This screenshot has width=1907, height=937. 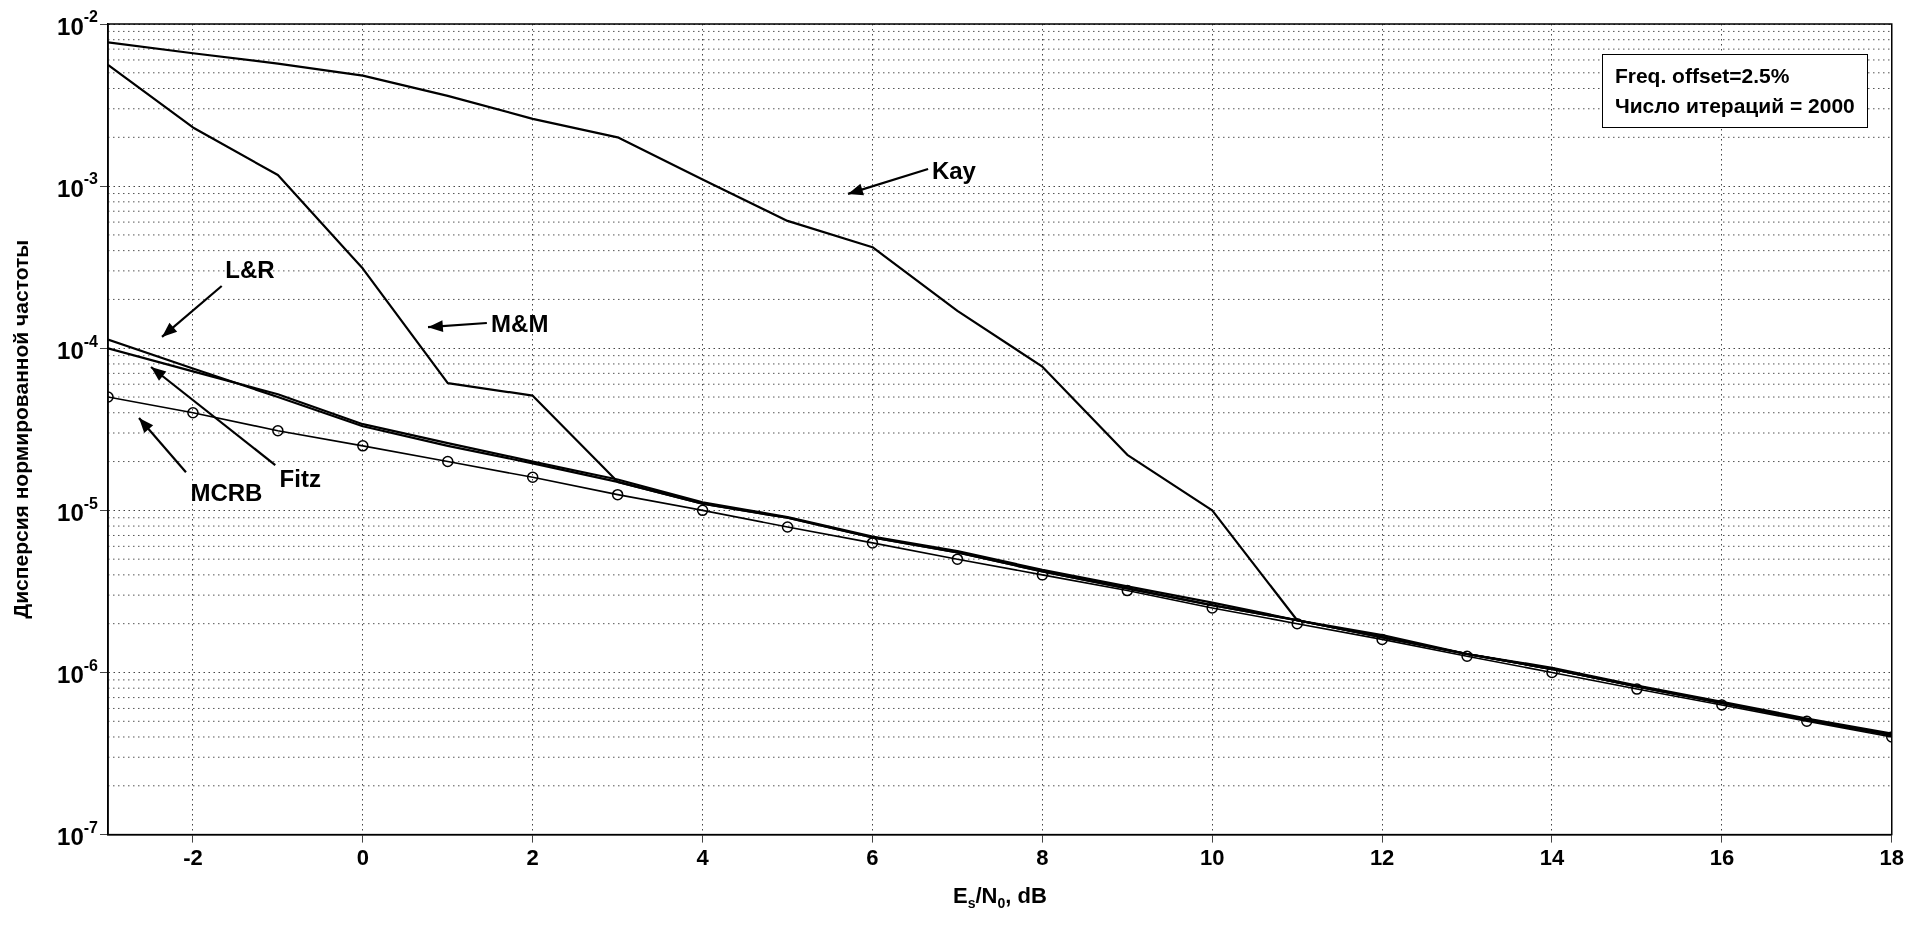 I want to click on annotation: M&M, so click(x=520, y=323).